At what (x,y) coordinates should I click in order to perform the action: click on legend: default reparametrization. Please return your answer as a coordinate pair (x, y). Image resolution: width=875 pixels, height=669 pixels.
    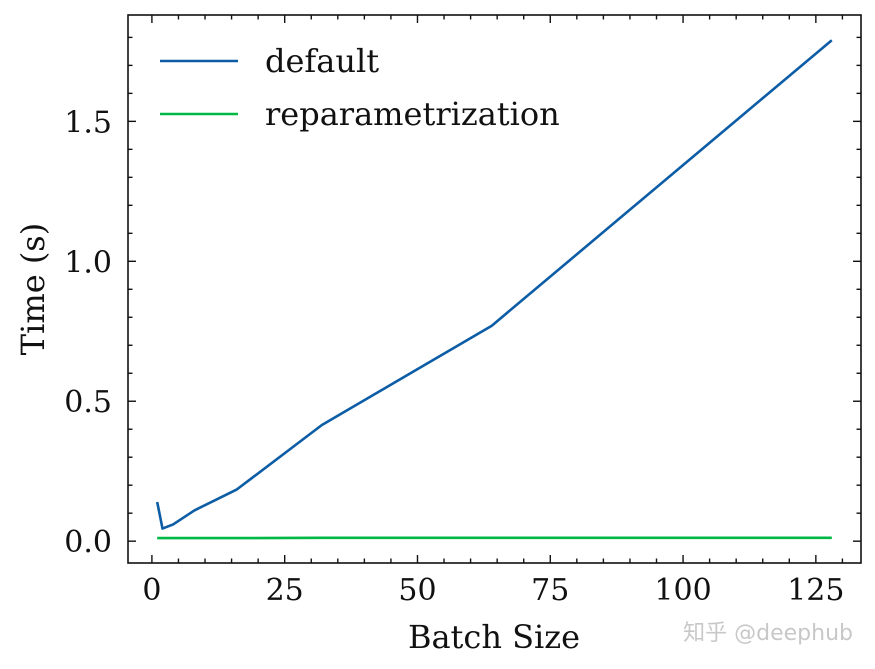
    Looking at the image, I should click on (360, 87).